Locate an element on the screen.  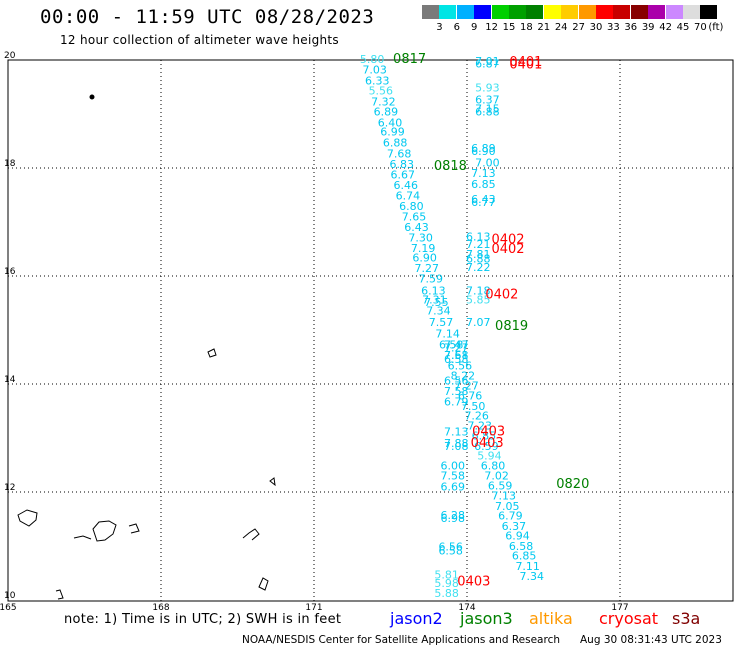
colorbar-label: 36 is located at coordinates (631, 27).